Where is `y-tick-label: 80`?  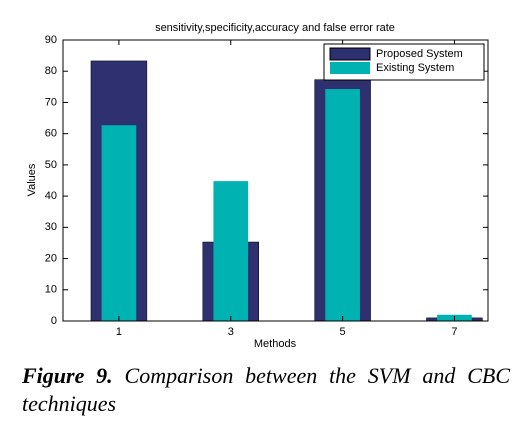 y-tick-label: 80 is located at coordinates (51, 71).